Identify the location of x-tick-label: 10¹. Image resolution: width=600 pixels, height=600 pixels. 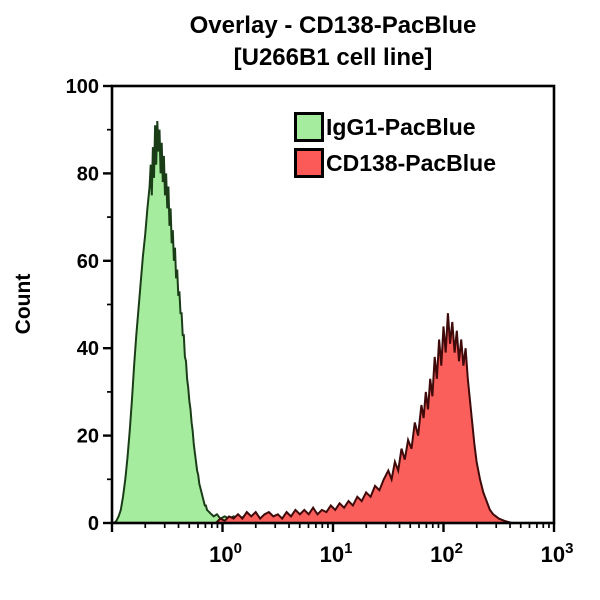
(336, 553).